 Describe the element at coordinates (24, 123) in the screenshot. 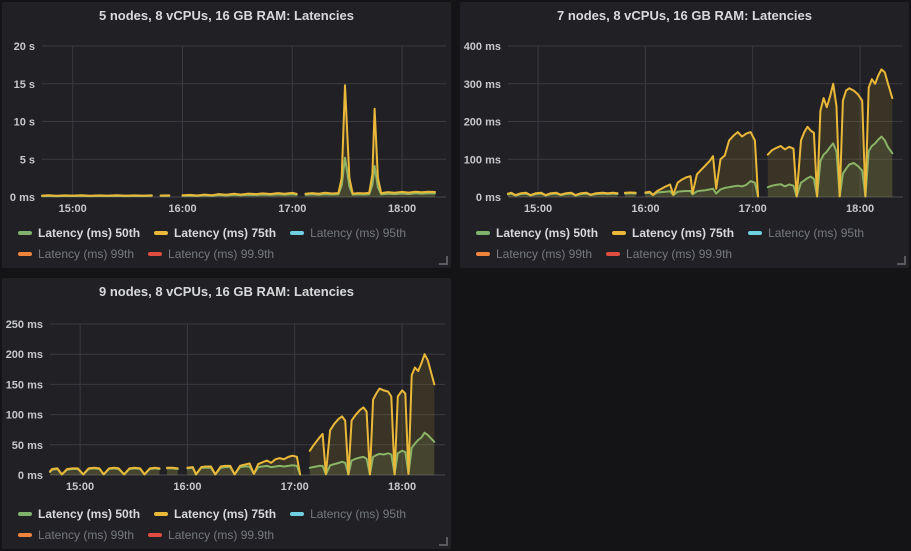

I see `y-tick-label: 10 s` at that location.